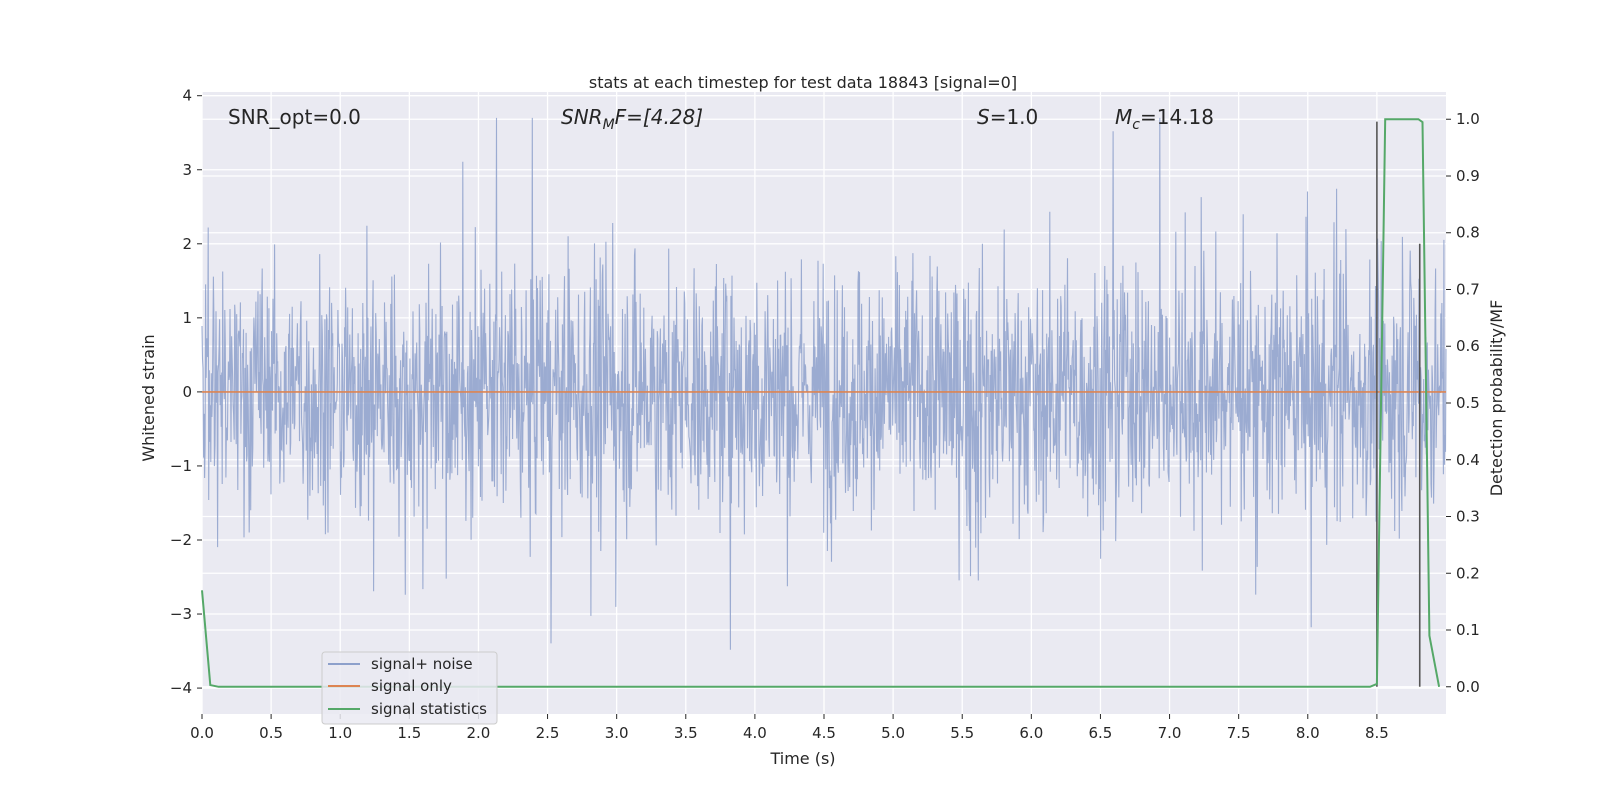  Describe the element at coordinates (187, 96) in the screenshot. I see `y-left-tick-label-0: 4` at that location.